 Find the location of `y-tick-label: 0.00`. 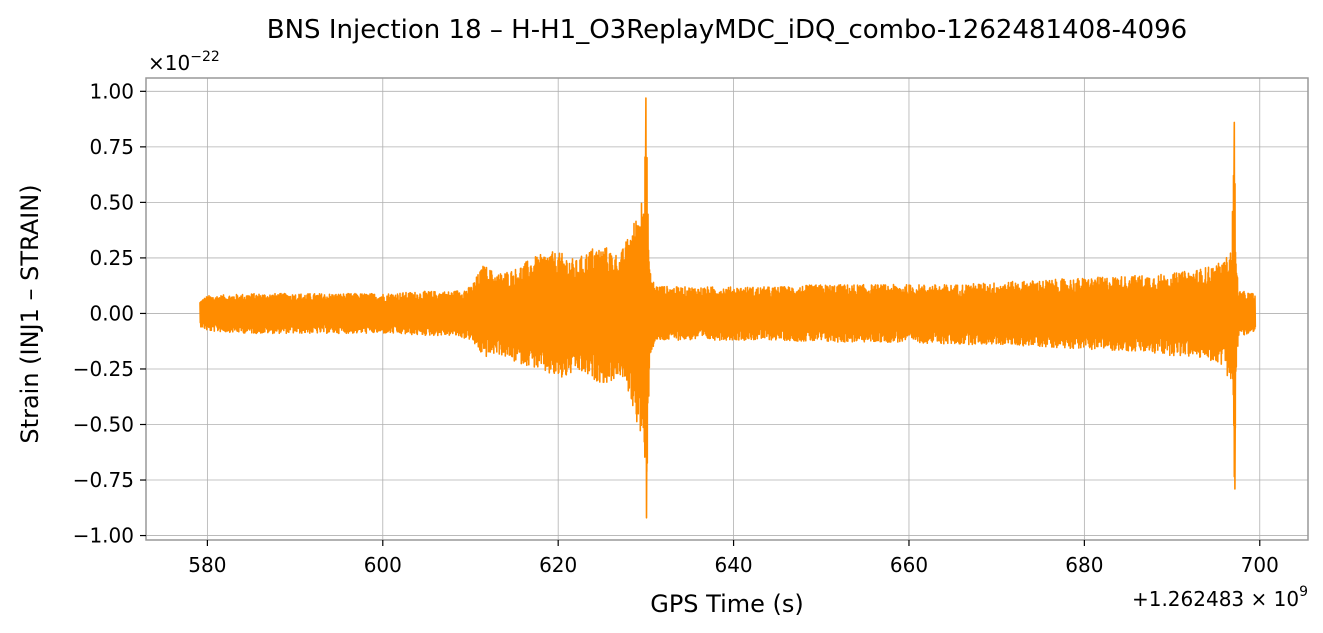

y-tick-label: 0.00 is located at coordinates (111, 313).